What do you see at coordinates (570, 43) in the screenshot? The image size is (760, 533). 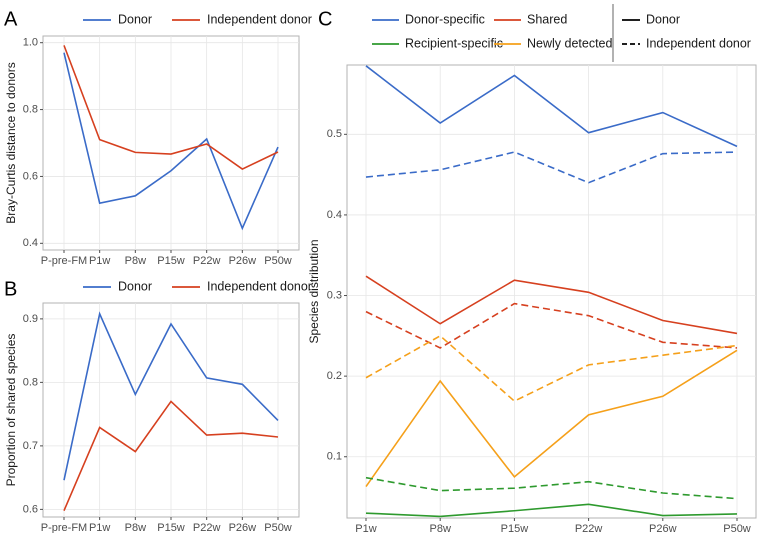 I see `legend-label: Newly detected` at bounding box center [570, 43].